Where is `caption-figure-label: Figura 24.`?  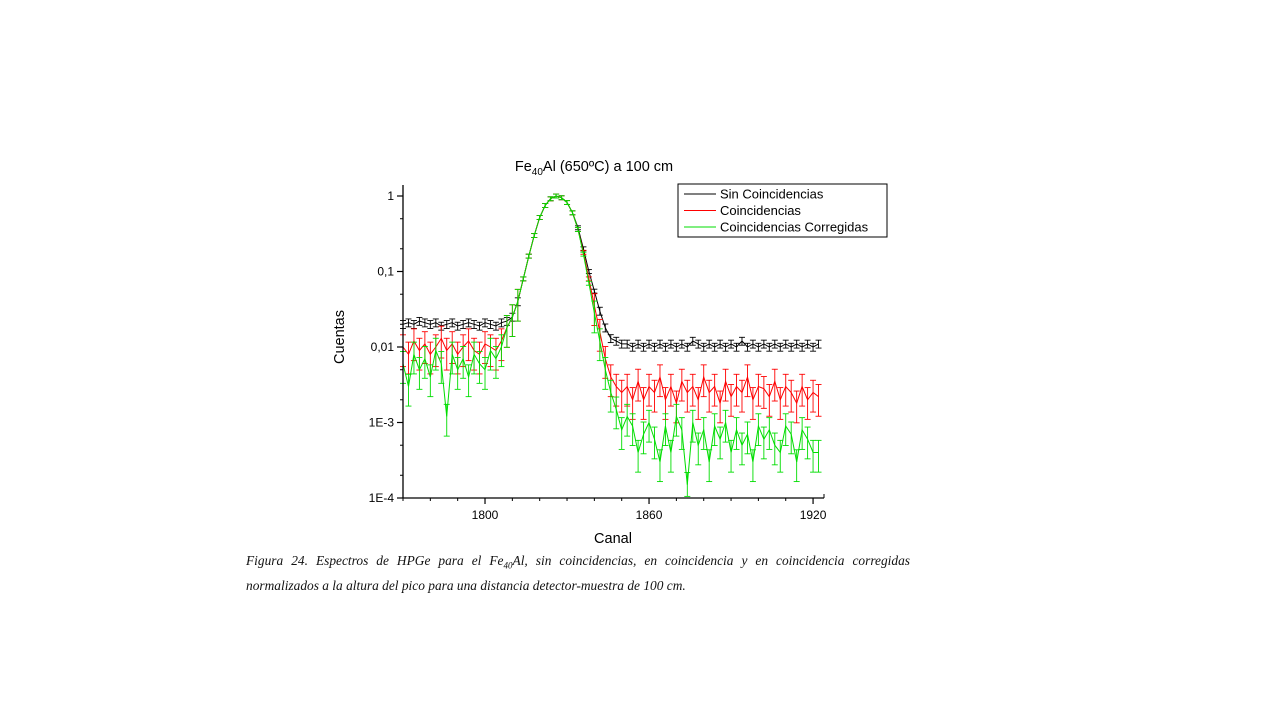 caption-figure-label: Figura 24. is located at coordinates (277, 560).